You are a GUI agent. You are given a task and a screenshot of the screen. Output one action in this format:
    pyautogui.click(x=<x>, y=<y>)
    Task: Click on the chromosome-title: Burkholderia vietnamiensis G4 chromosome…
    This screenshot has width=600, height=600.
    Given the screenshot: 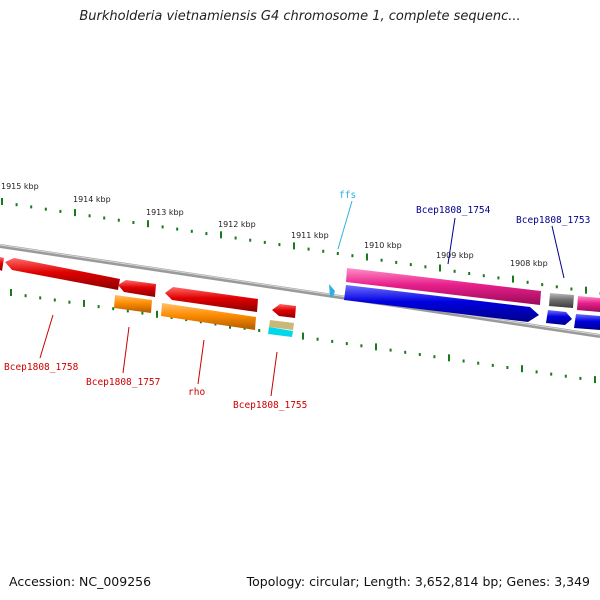 What is the action you would take?
    pyautogui.click(x=300, y=16)
    